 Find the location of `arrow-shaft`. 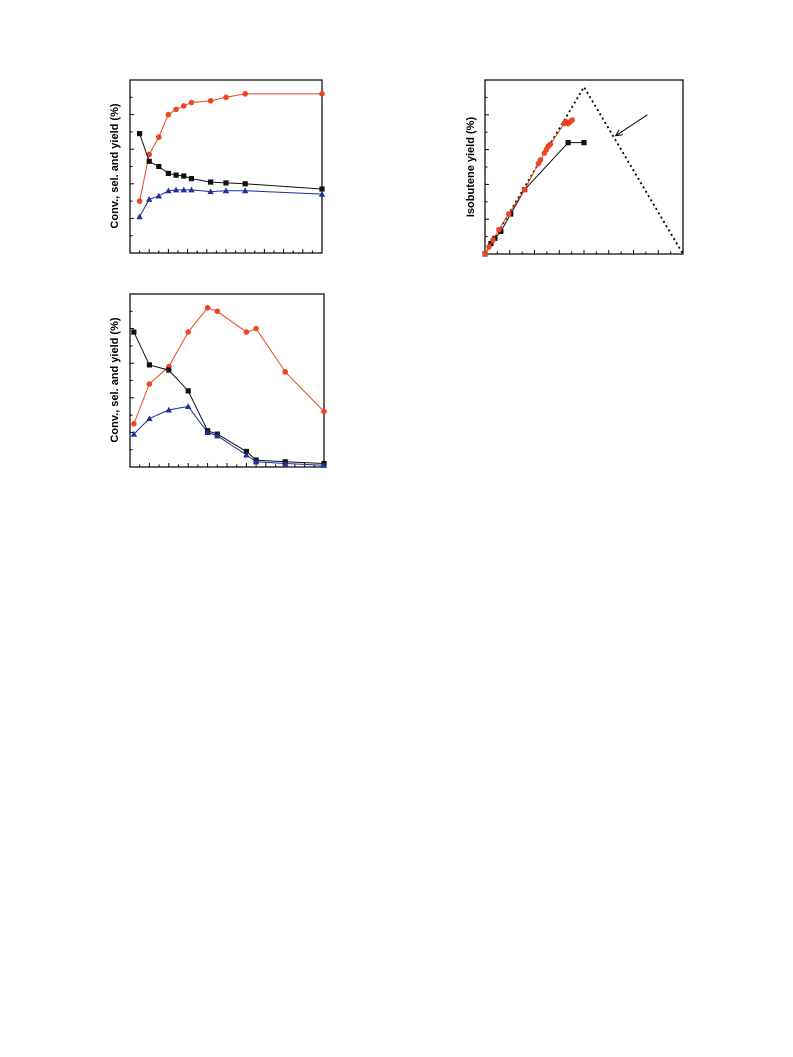

arrow-shaft is located at coordinates (631, 125).